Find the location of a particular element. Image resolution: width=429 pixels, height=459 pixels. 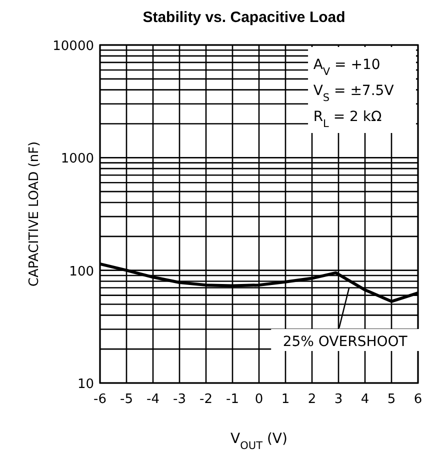

x-tick-label: -2 is located at coordinates (206, 399).